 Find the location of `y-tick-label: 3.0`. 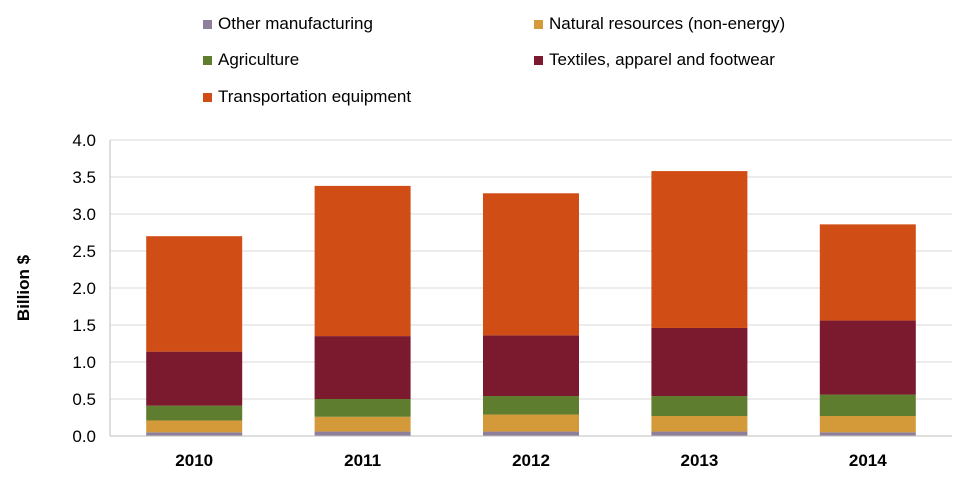

y-tick-label: 3.0 is located at coordinates (84, 214).